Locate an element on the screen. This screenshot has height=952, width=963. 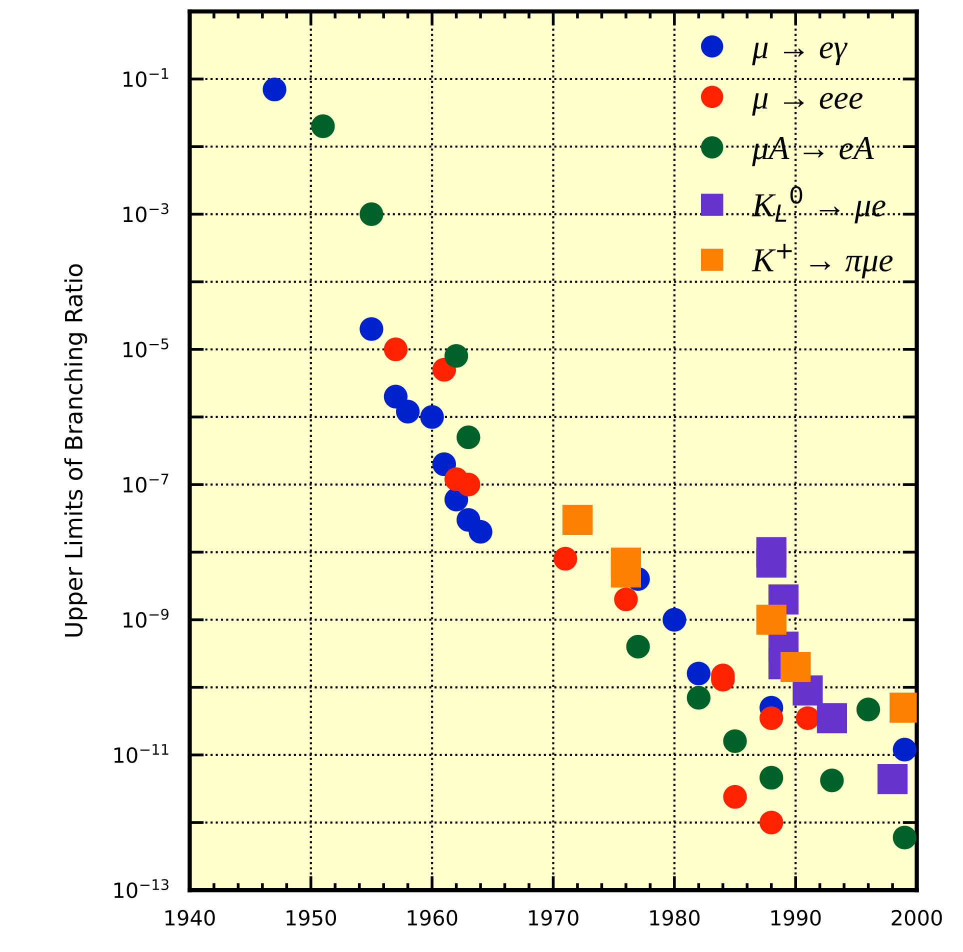
y-tick-label: 10$^{−9}$ is located at coordinates (146, 618).